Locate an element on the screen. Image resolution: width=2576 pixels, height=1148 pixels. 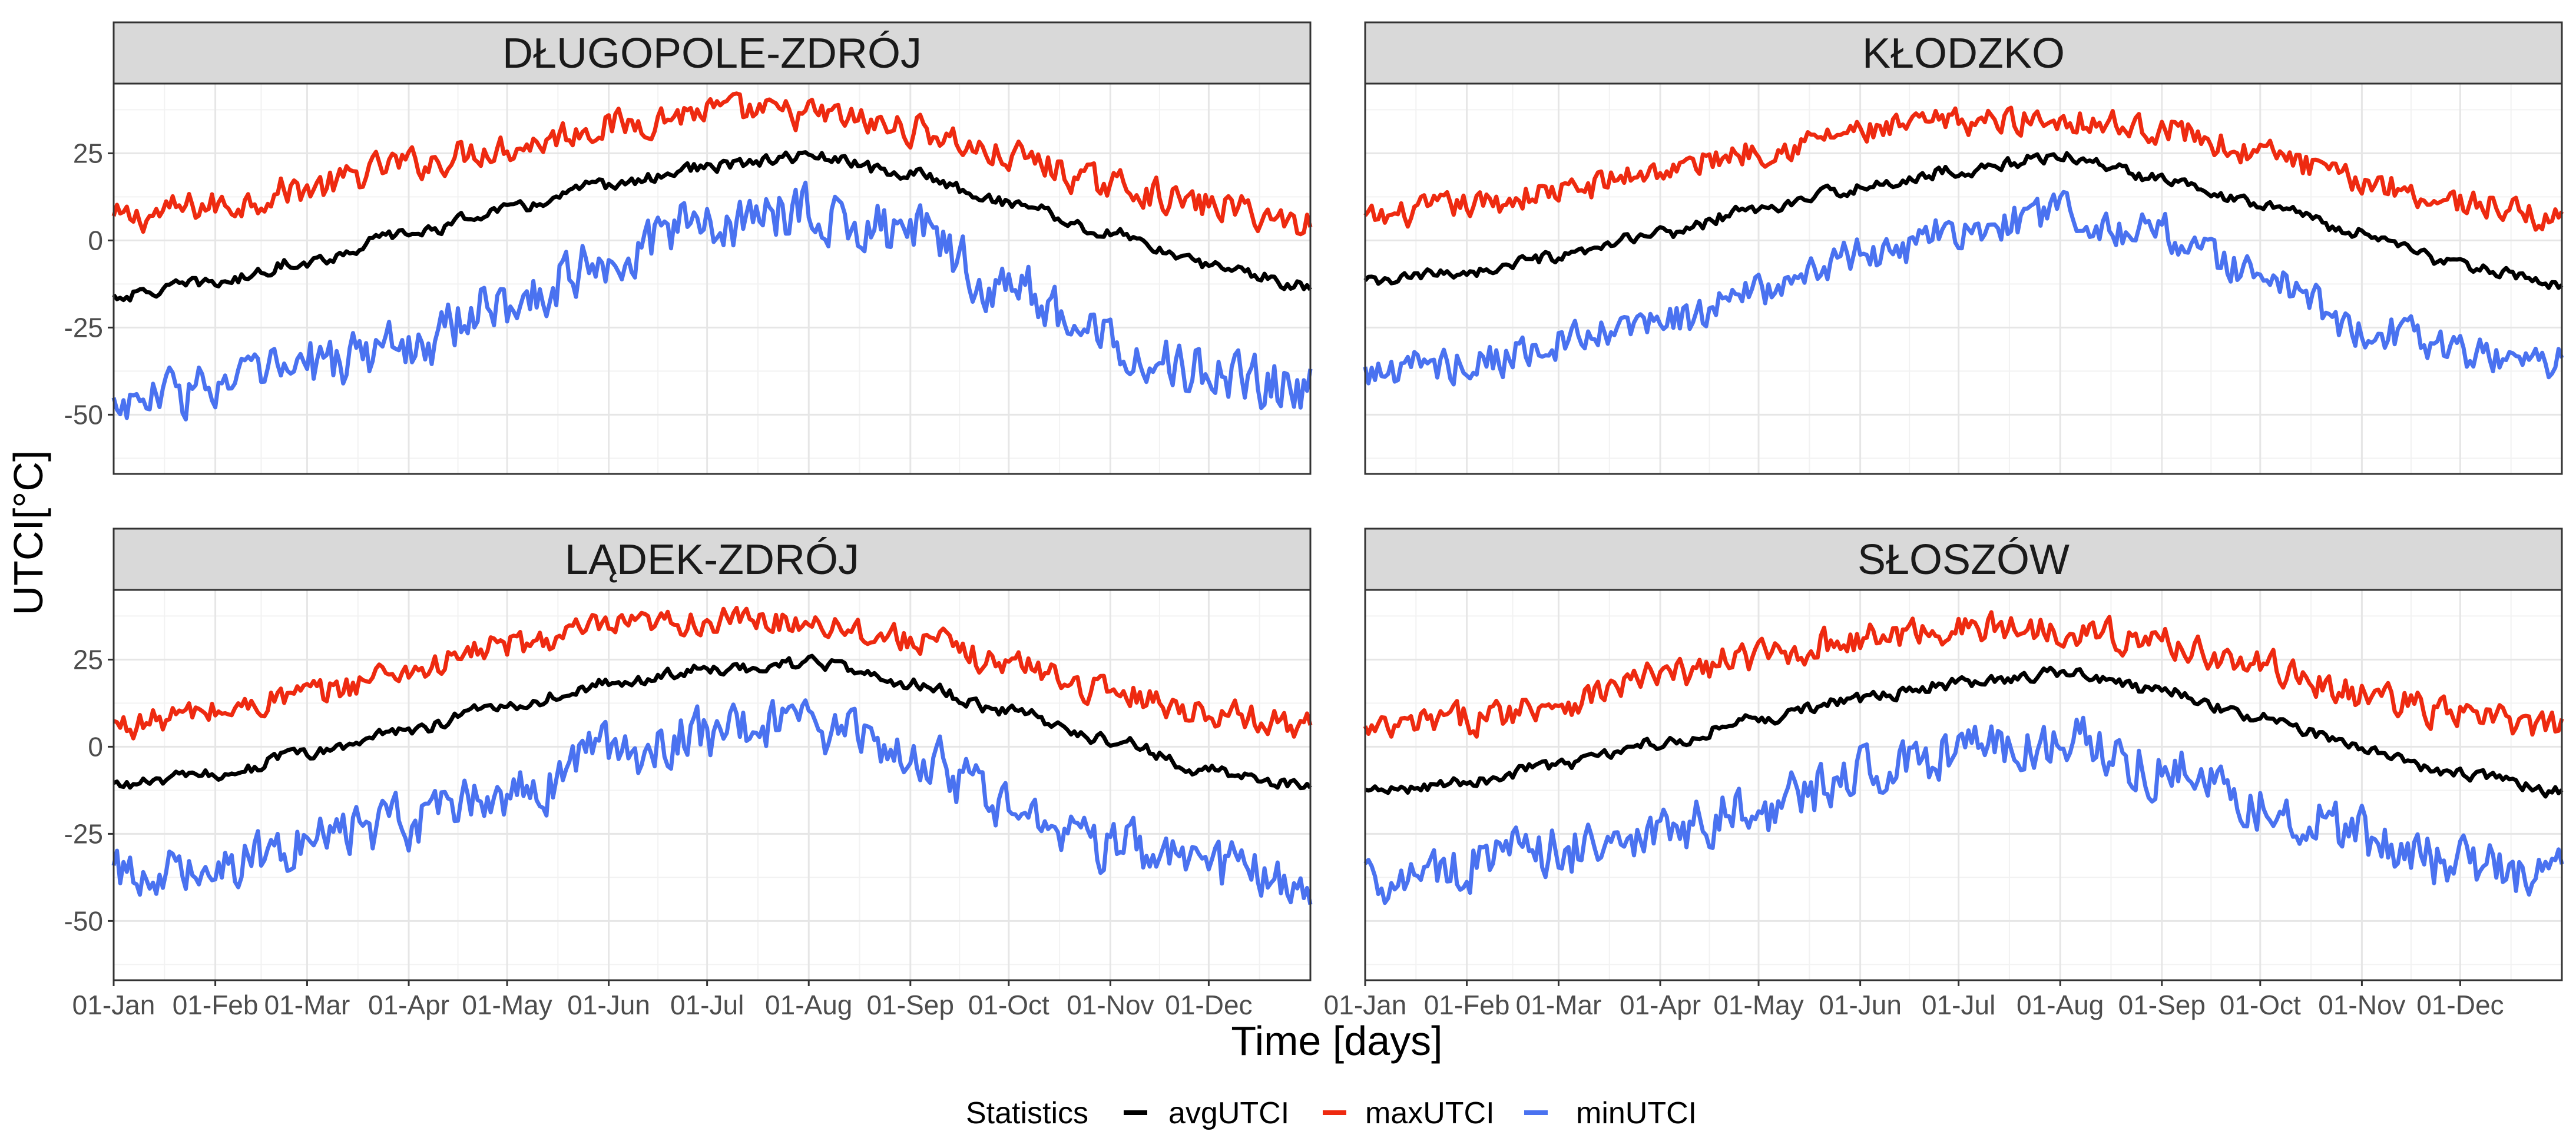
y-axis-title: UTCI[°C] is located at coordinates (28, 533).